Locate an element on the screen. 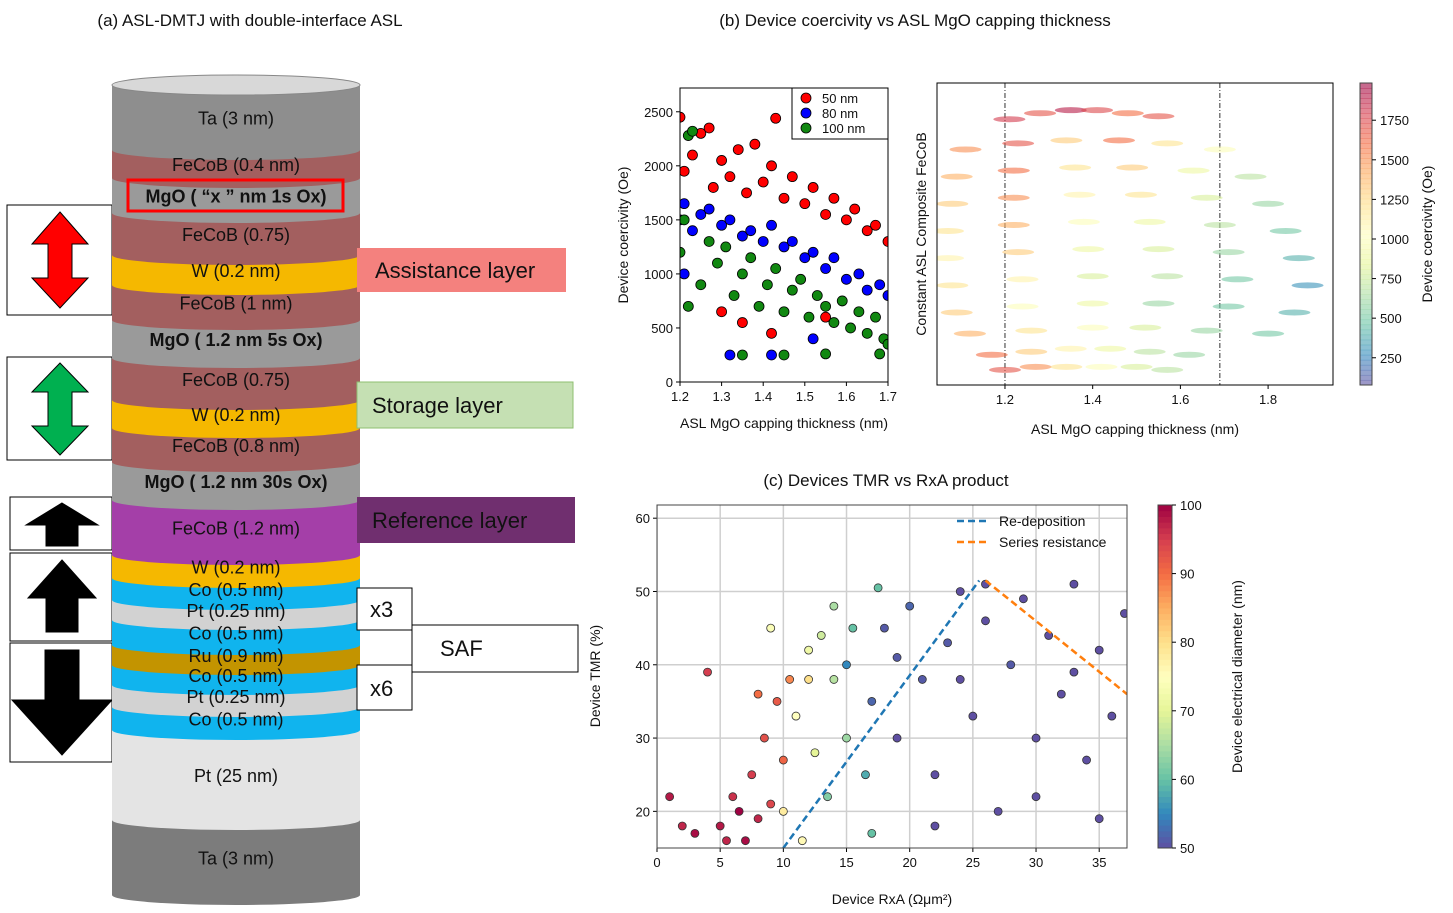 The image size is (1453, 913). y-axis-label: Constant ASL Composite FeCoB is located at coordinates (921, 233).